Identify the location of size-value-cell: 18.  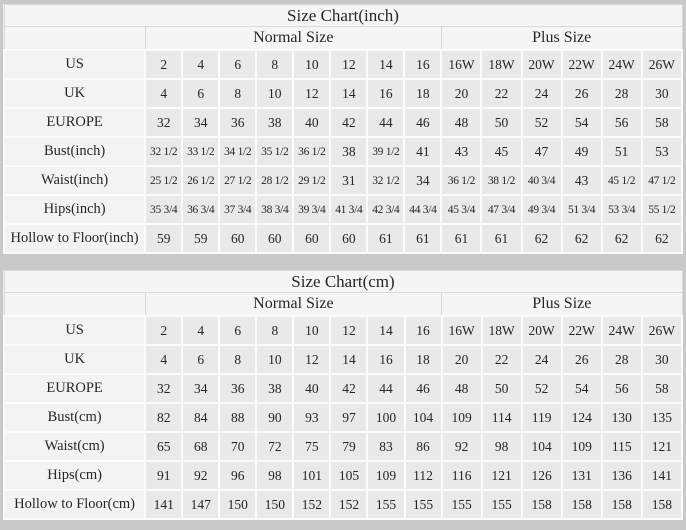
(423, 93).